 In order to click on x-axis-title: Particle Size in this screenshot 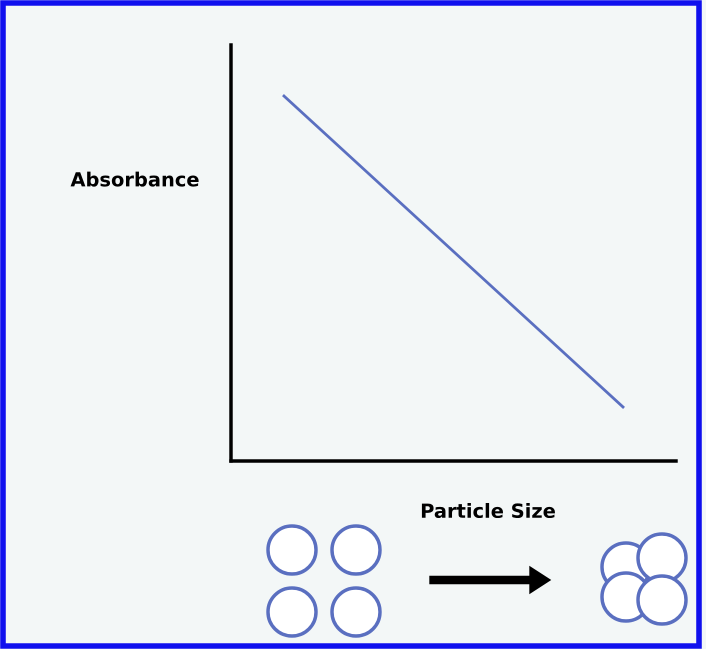, I will do `click(488, 510)`.